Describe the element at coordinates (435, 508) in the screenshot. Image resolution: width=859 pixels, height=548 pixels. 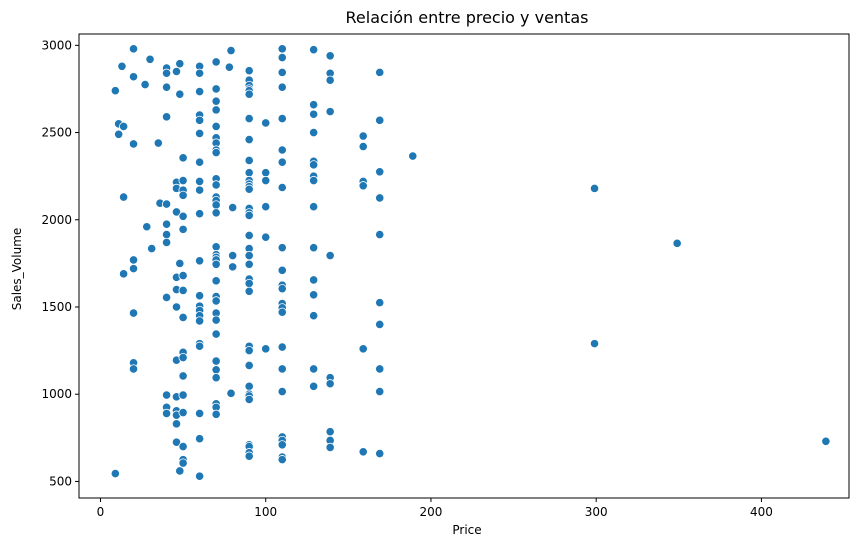
I see `x-axis-ticks: 0 100 200 300 400` at that location.